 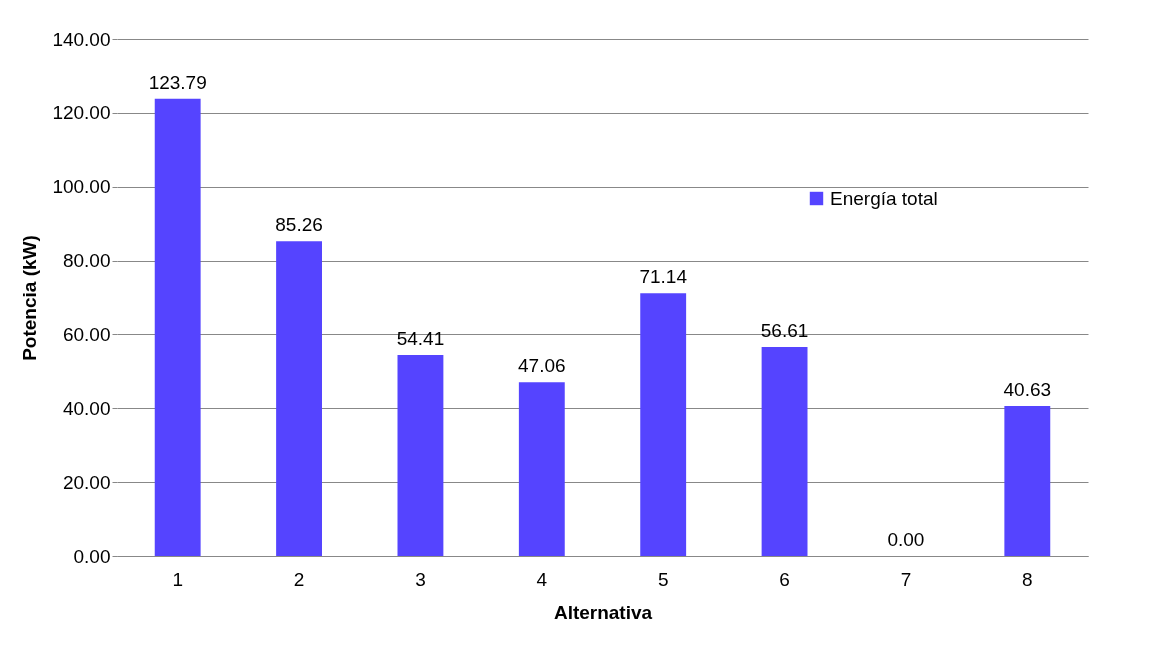 What do you see at coordinates (906, 579) in the screenshot?
I see `x-tick-label: 7` at bounding box center [906, 579].